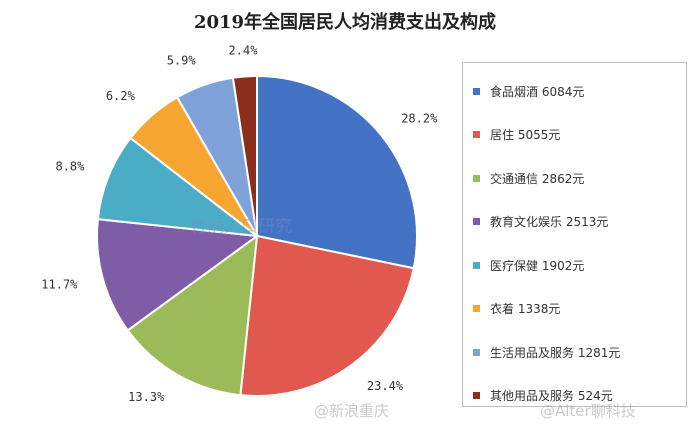  Describe the element at coordinates (525, 309) in the screenshot. I see `legend-label-5: 衣着 1338元` at that location.